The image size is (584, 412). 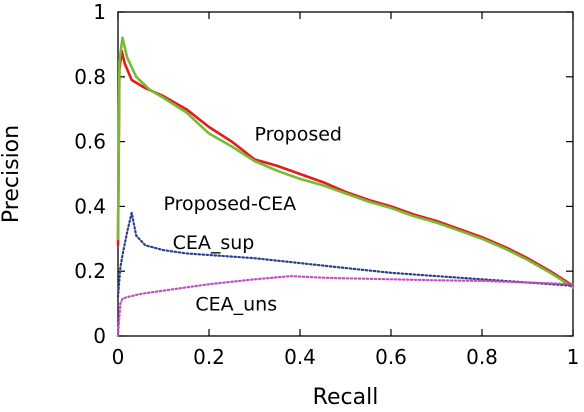 I want to click on y-axis-title: Precision, so click(x=12, y=174).